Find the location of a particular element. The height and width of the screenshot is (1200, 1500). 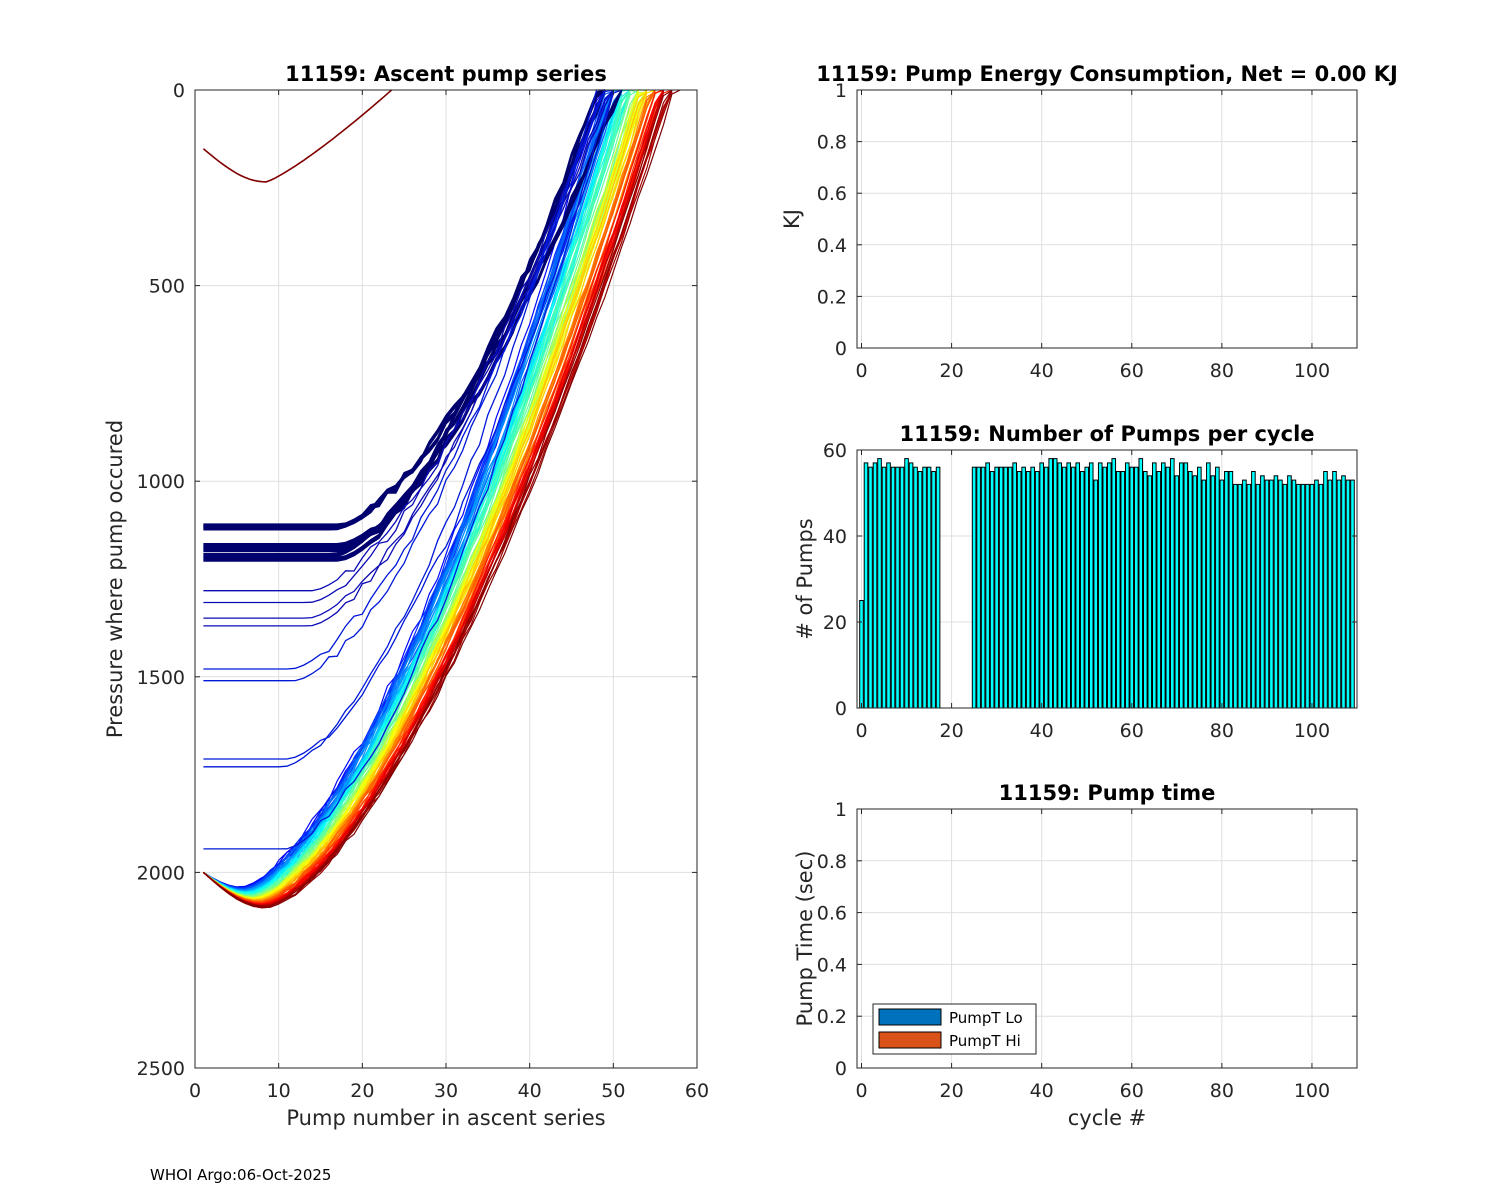

legend-label: PumpT Hi is located at coordinates (985, 1041).